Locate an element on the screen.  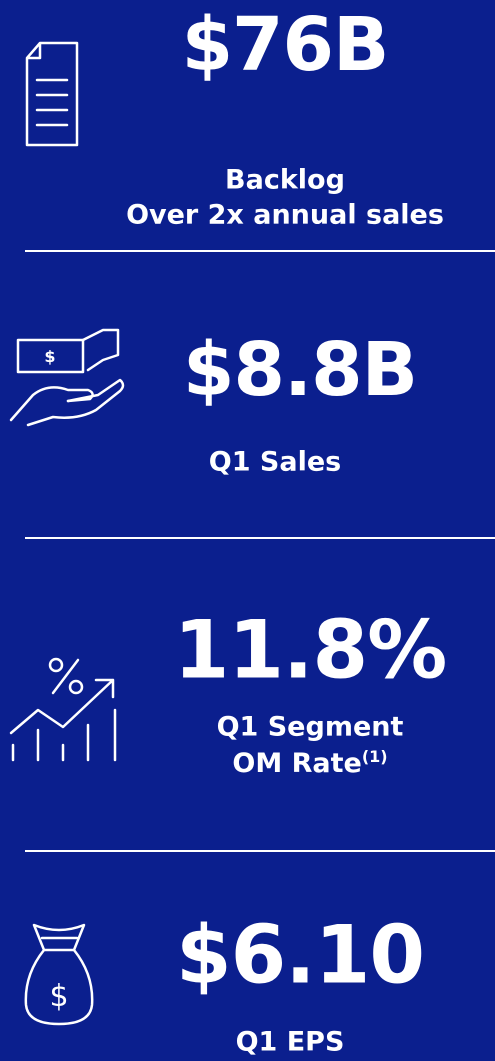
metric-label: Q1 Segment is located at coordinates (310, 727).